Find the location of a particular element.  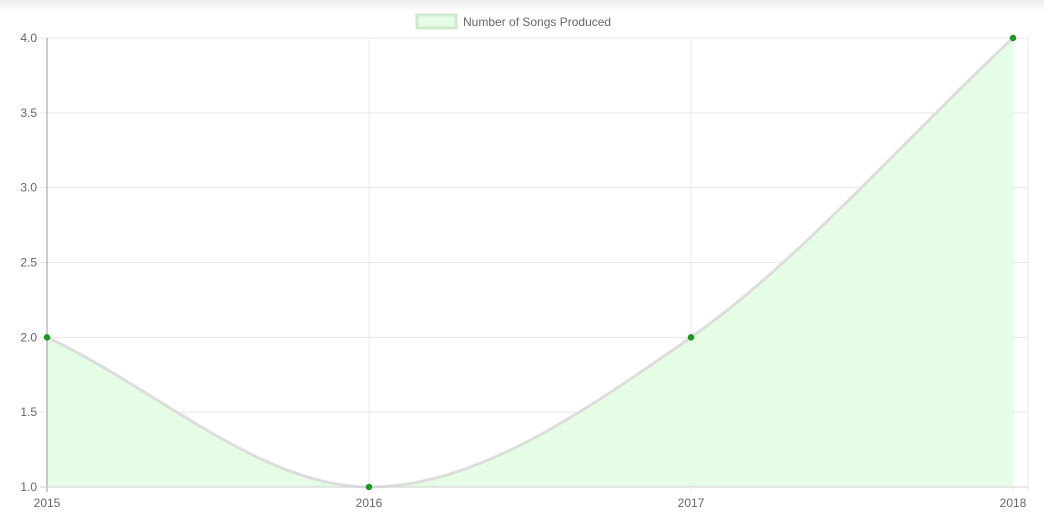

legend-label: Number of Songs Produced is located at coordinates (537, 22).